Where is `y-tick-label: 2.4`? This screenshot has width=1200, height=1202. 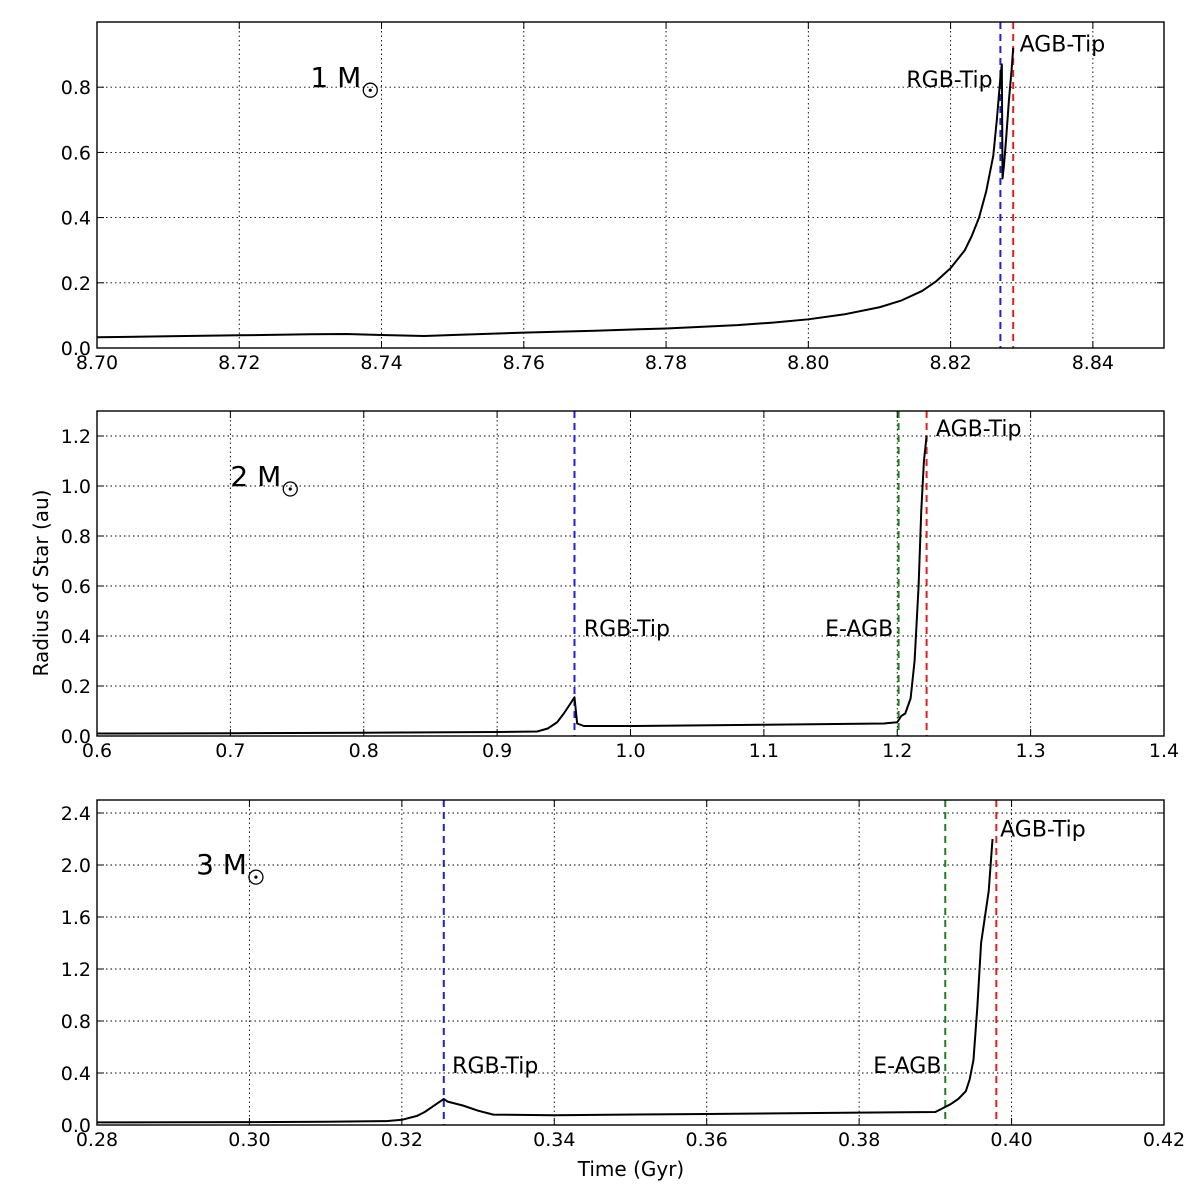 y-tick-label: 2.4 is located at coordinates (76, 814).